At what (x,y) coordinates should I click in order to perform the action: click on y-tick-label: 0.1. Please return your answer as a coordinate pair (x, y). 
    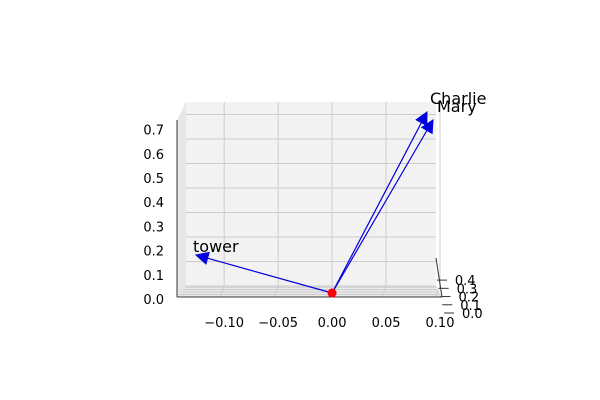
    Looking at the image, I should click on (470, 306).